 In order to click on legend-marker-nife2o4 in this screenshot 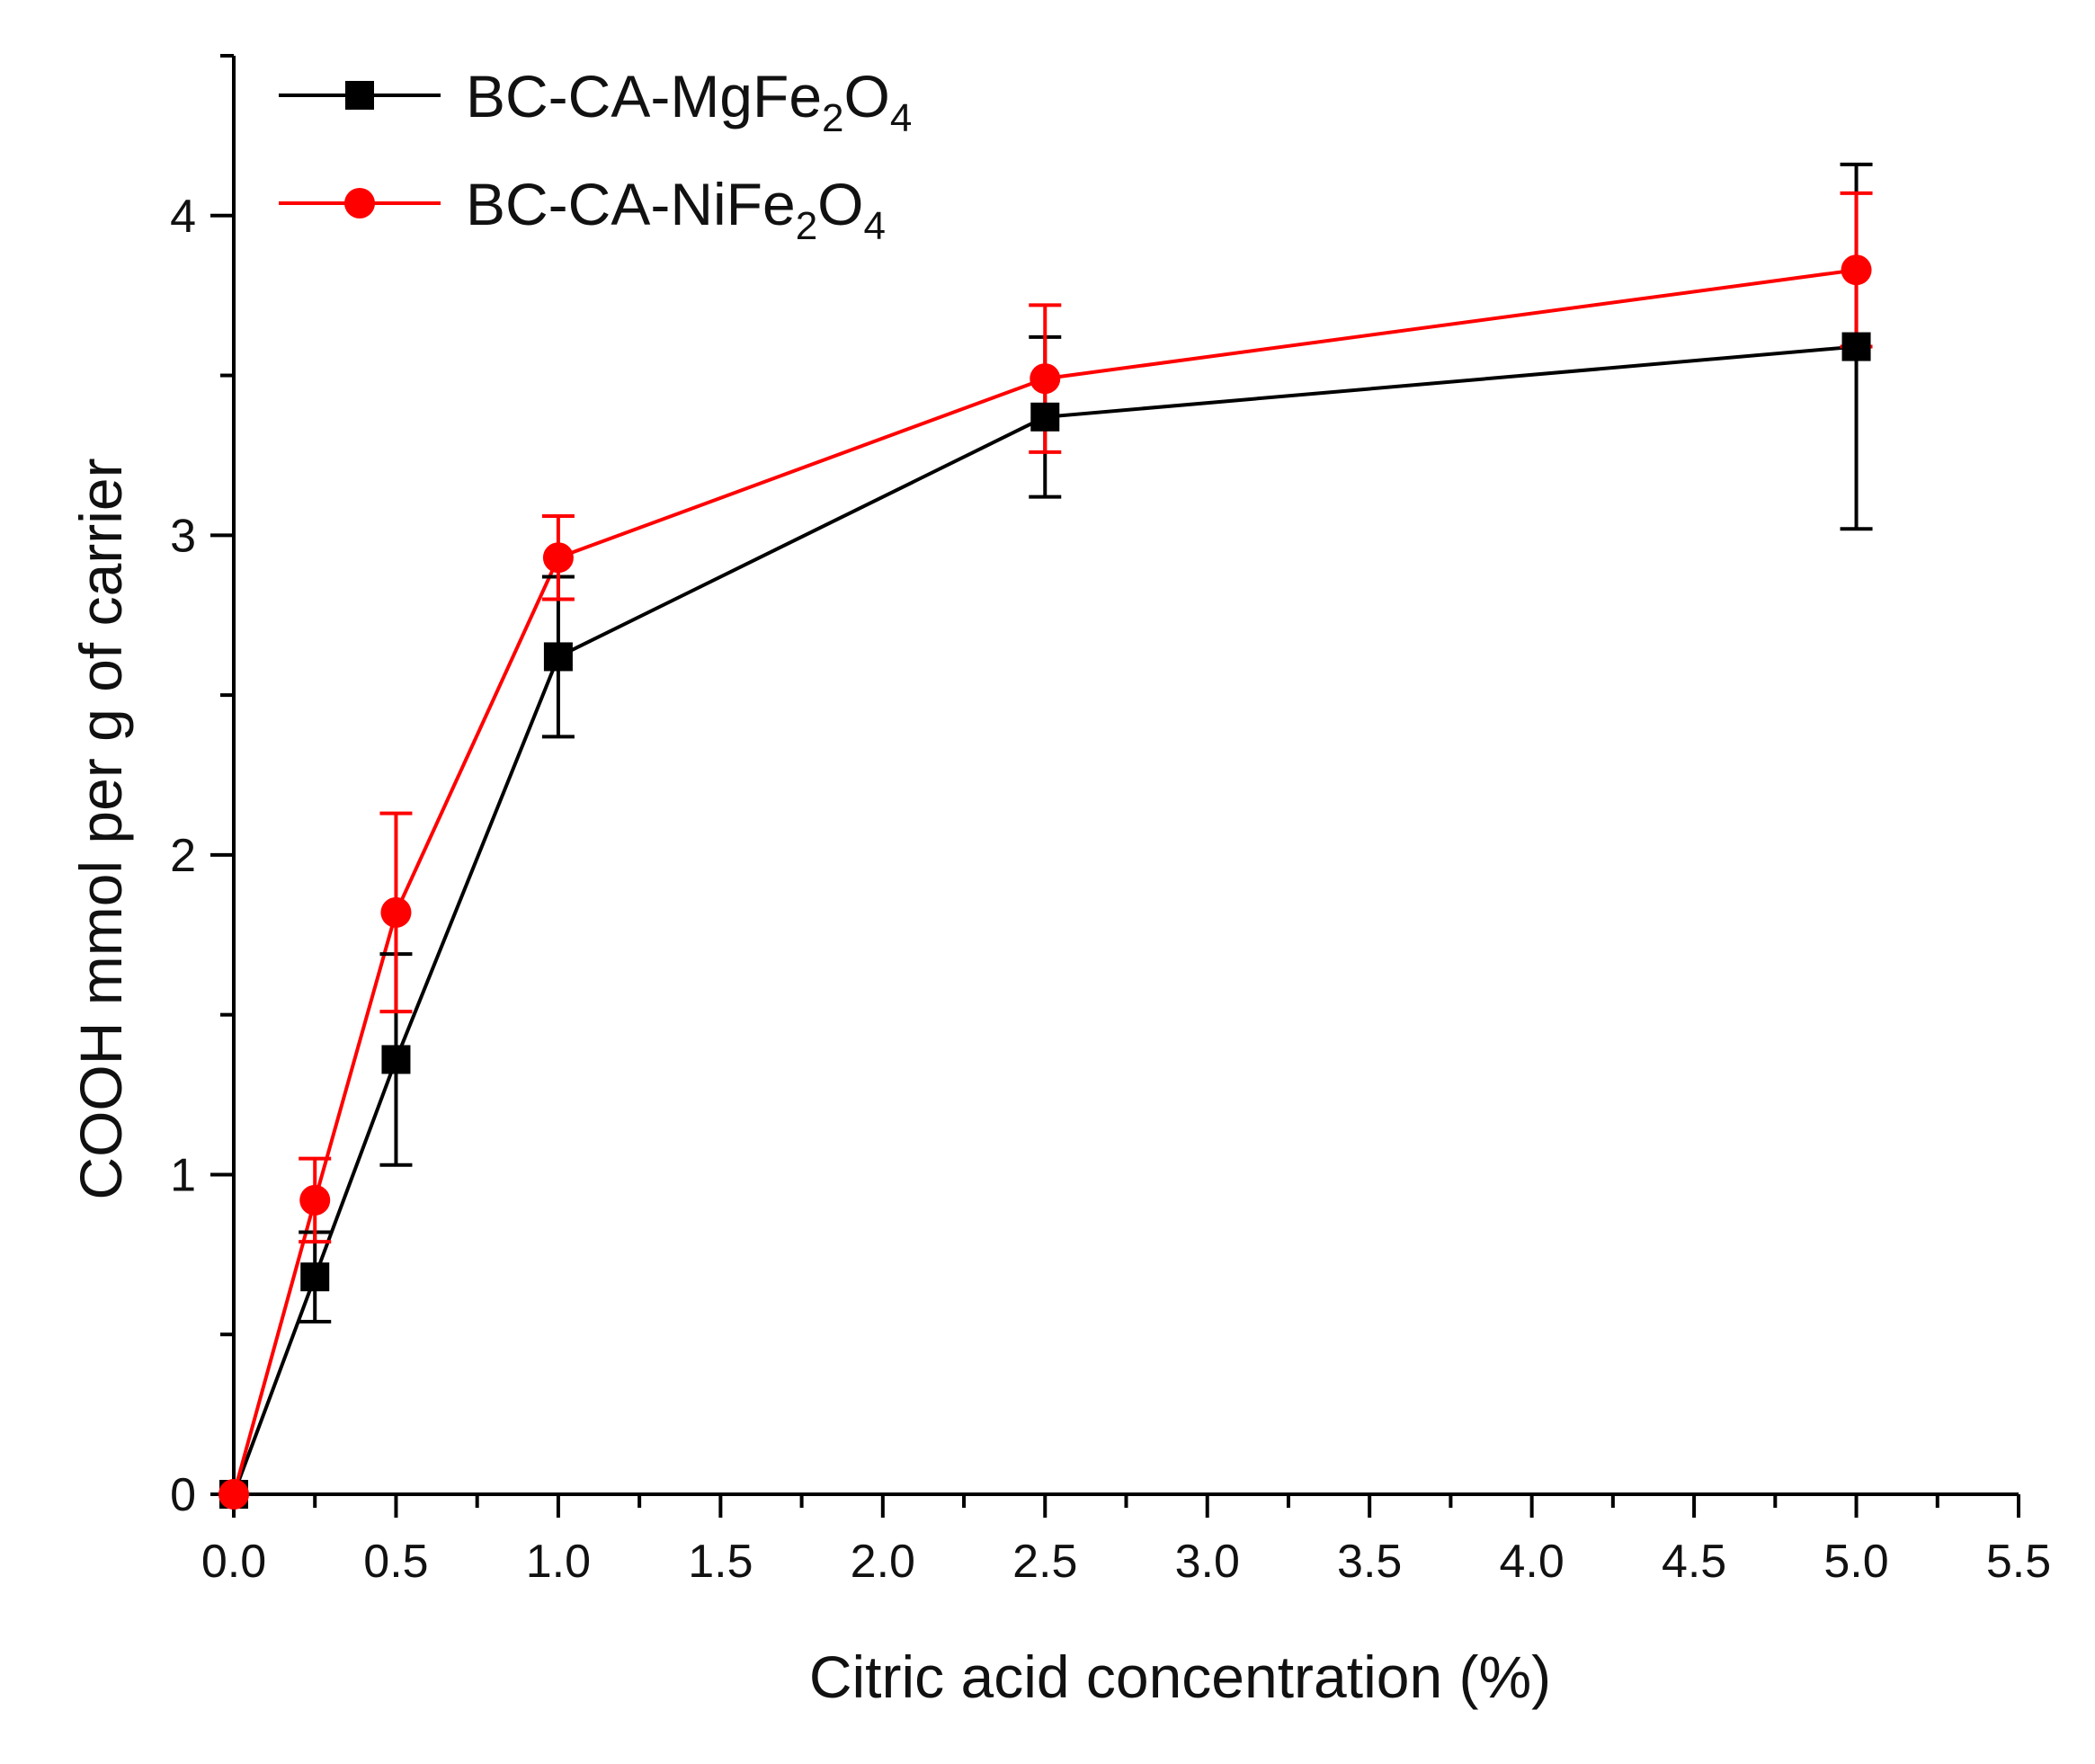, I will do `click(359, 203)`.